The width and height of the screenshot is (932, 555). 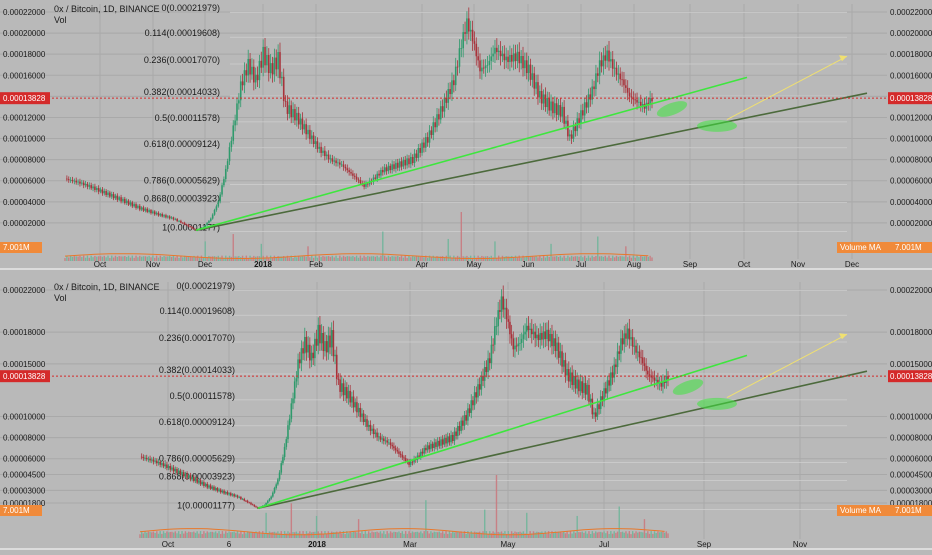 I want to click on volume-bars, so click(x=404, y=506).